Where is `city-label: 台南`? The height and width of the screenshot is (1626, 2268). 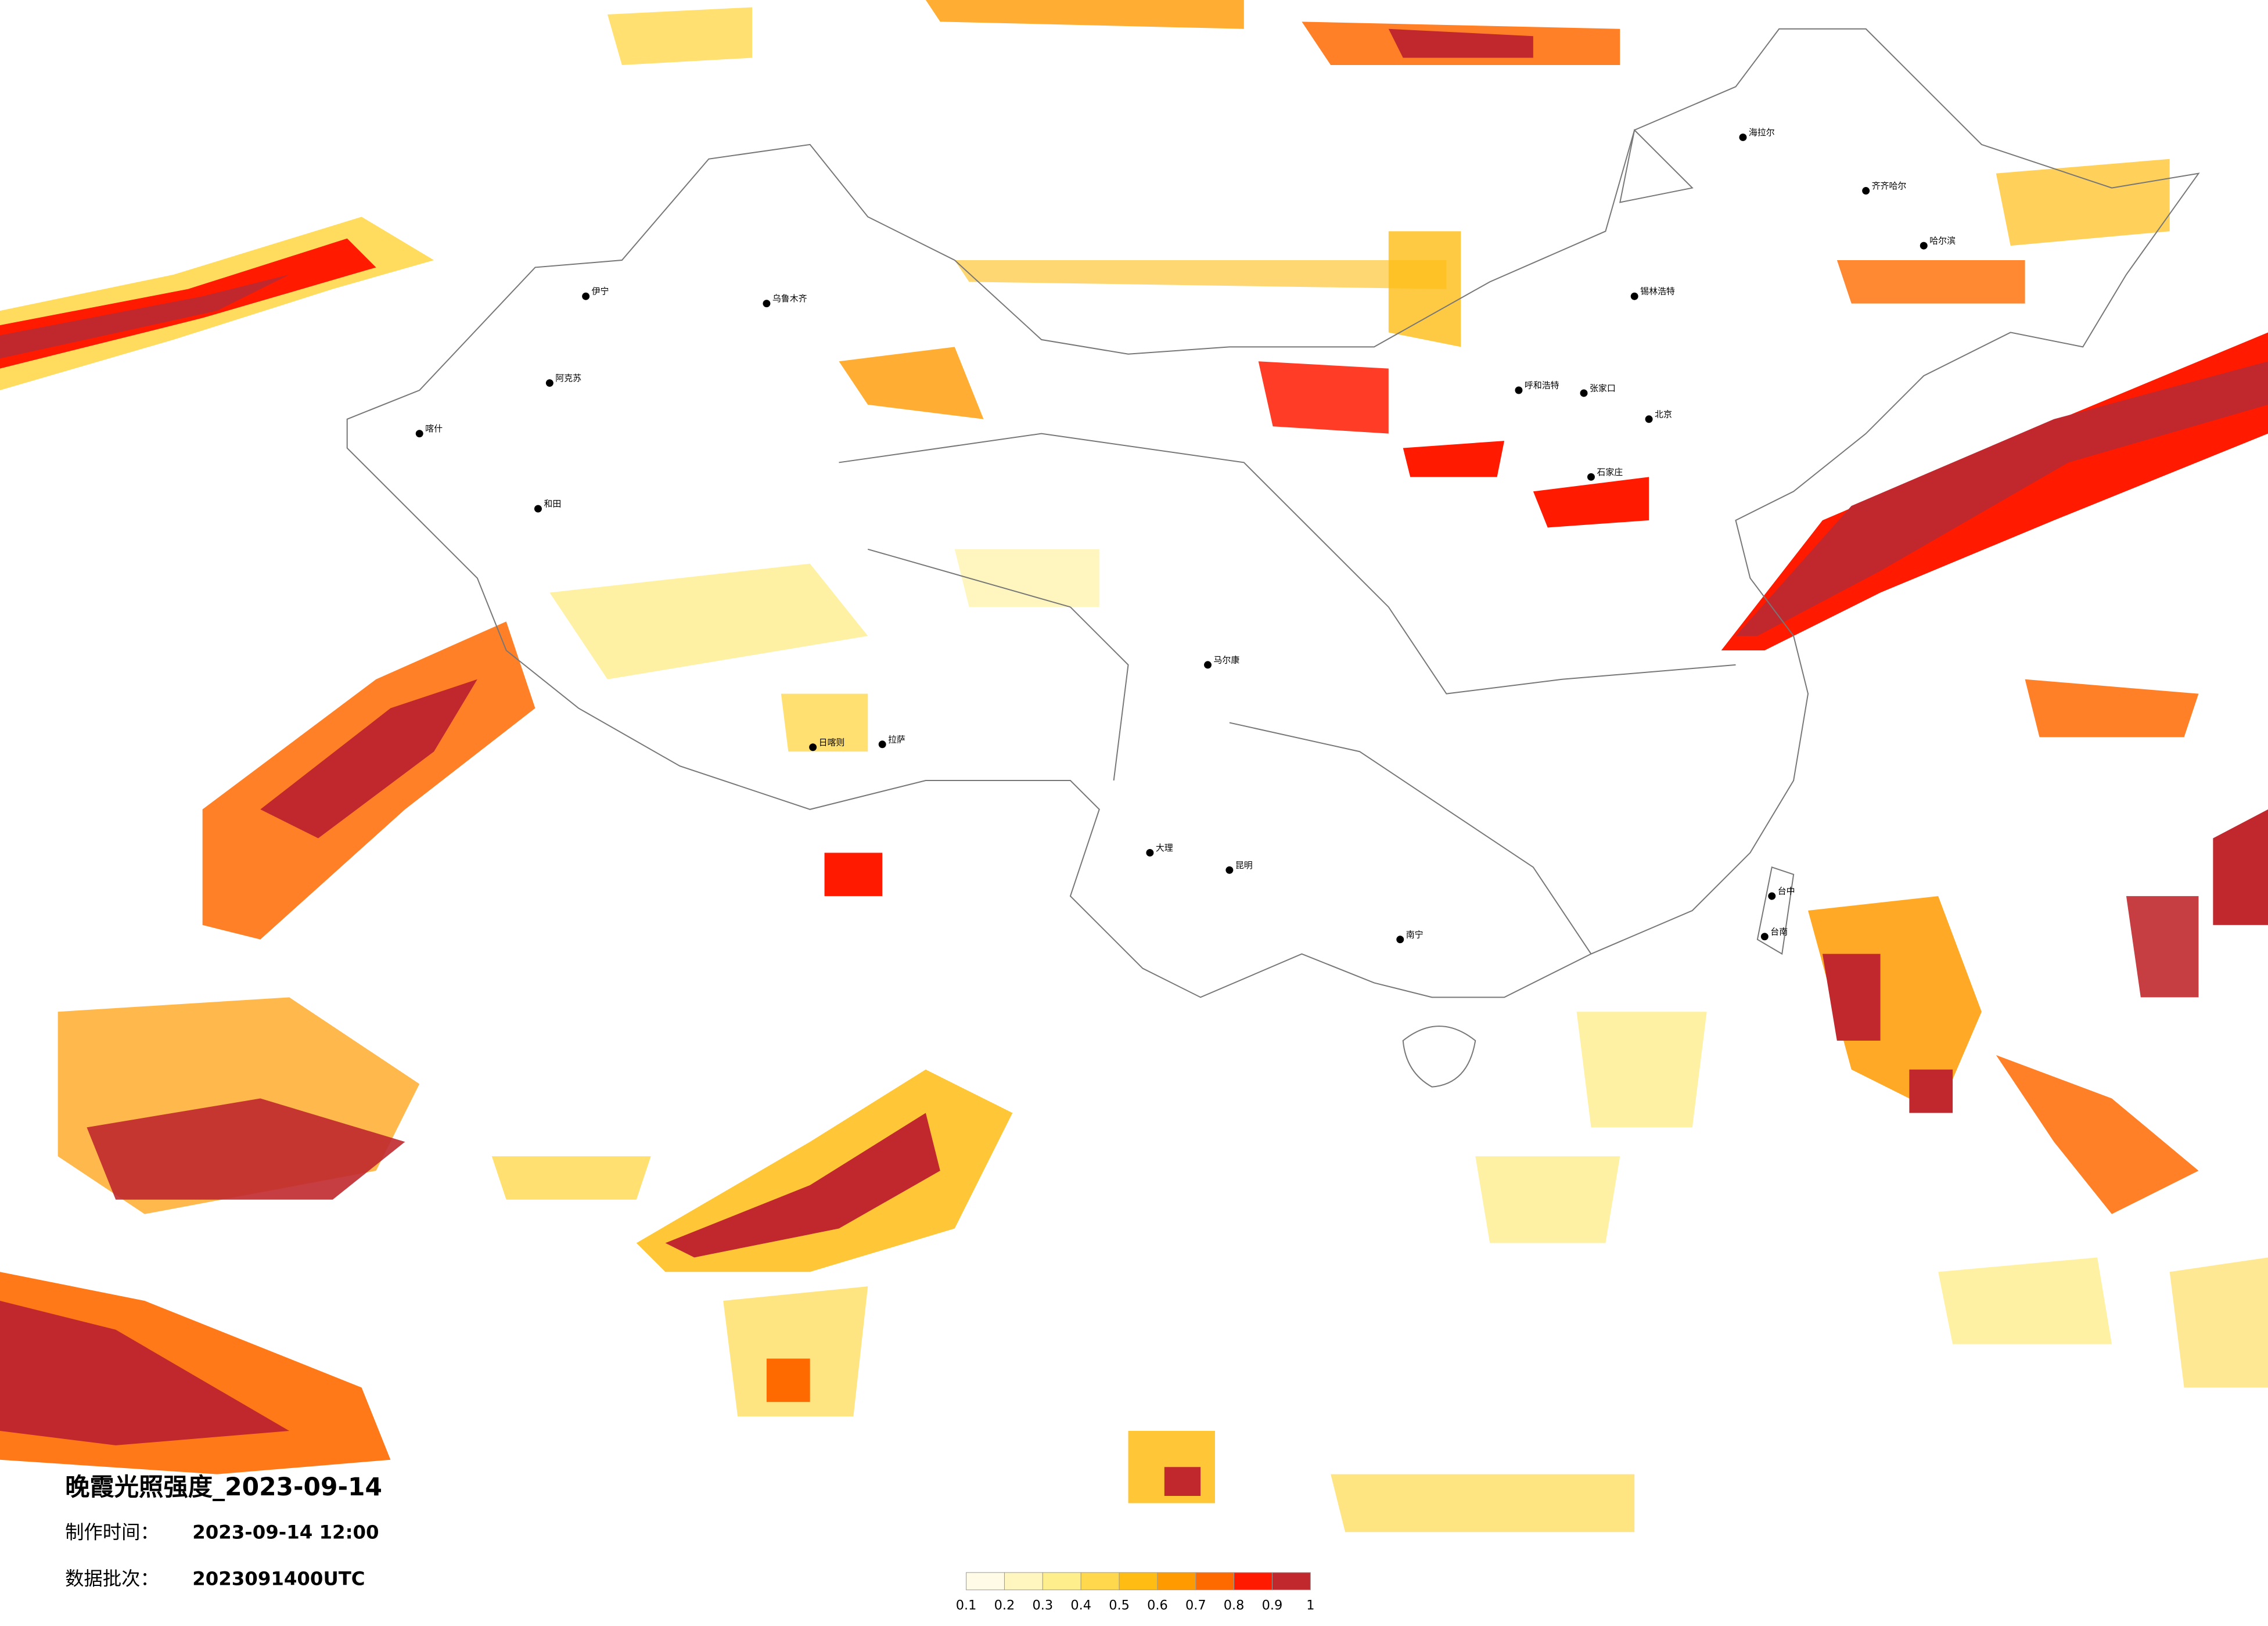
city-label: 台南 is located at coordinates (1779, 931).